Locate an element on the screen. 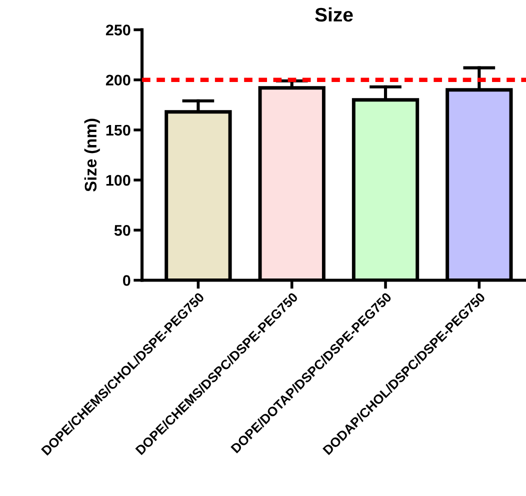 This screenshot has height=496, width=526. y-tick-label: 200 is located at coordinates (118, 80).